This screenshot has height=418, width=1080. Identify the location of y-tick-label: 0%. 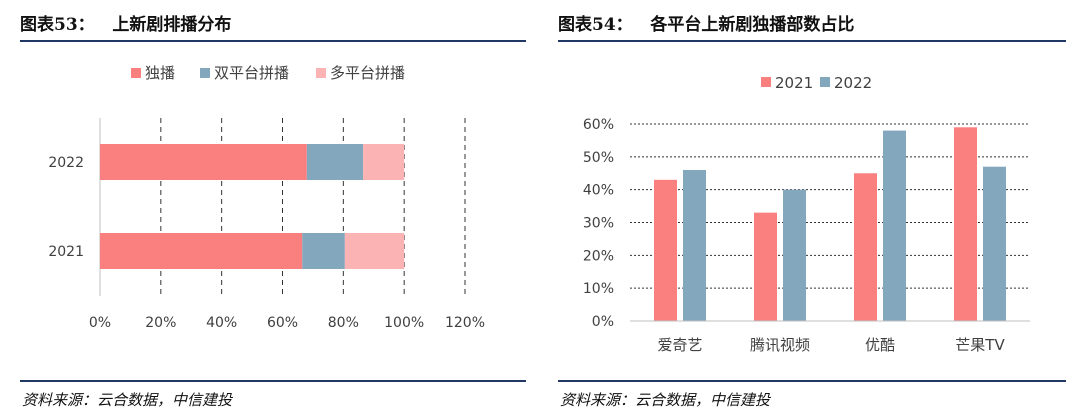
(603, 322).